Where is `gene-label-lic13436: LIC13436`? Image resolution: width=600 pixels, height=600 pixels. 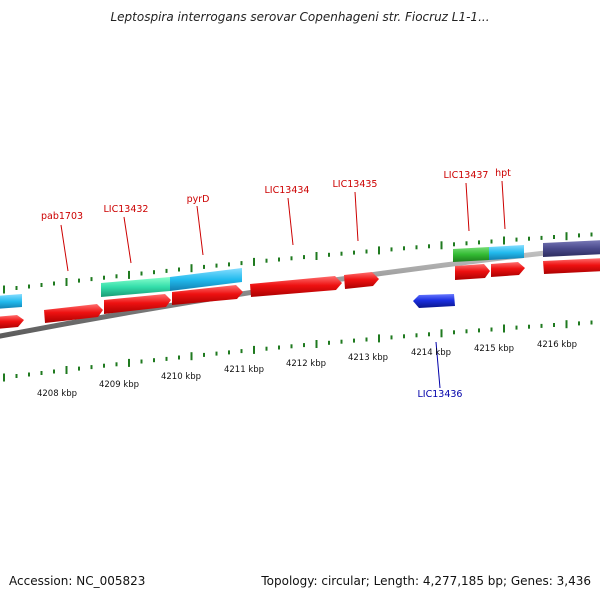
gene-label-lic13436: LIC13436 is located at coordinates (440, 394).